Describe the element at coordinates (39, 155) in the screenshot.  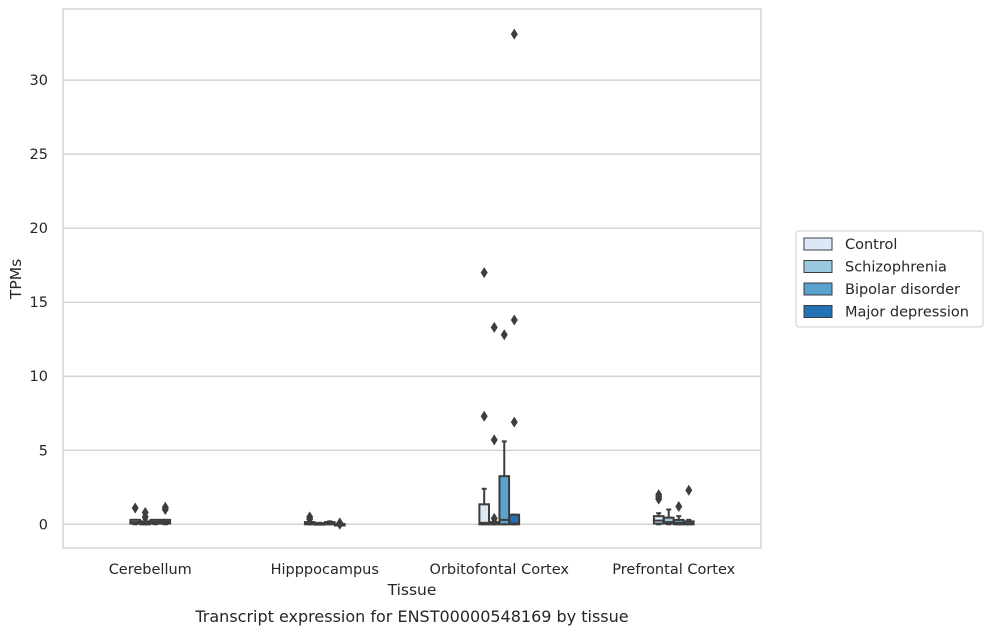
I see `y-tick-label: 25` at that location.